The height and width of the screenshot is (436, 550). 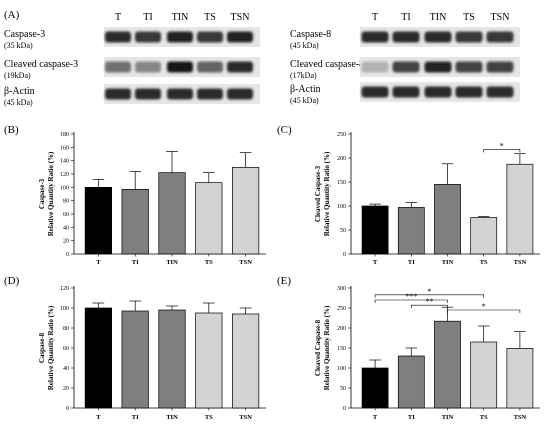 What do you see at coordinates (66, 349) in the screenshot?
I see `y-tick-label: 60` at bounding box center [66, 349].